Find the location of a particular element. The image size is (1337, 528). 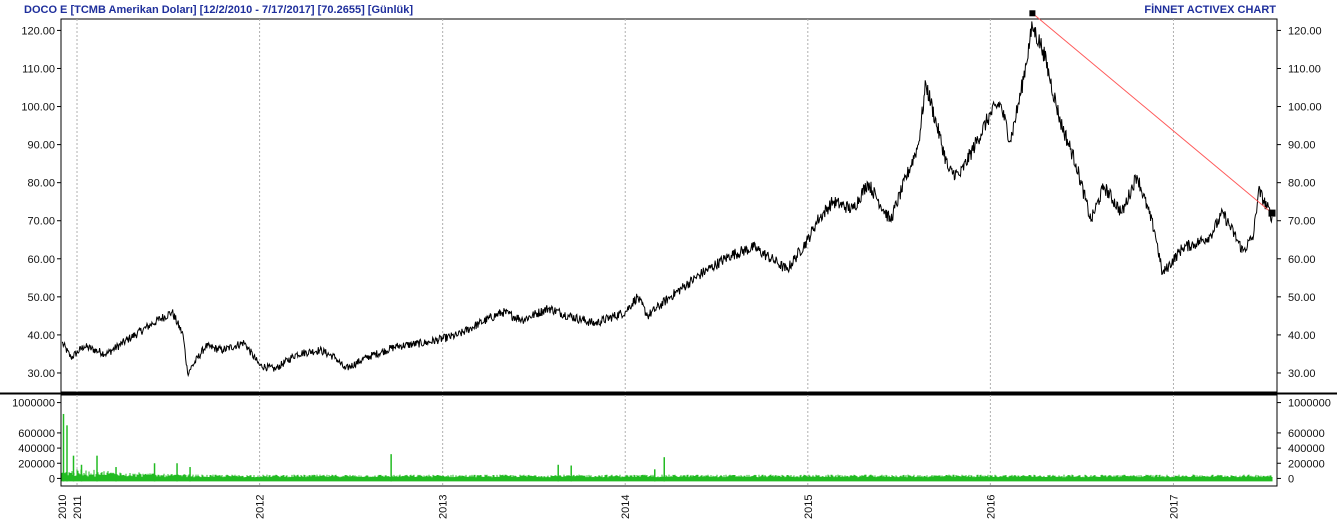

vol-tick-label-right: 200000 is located at coordinates (1306, 464).